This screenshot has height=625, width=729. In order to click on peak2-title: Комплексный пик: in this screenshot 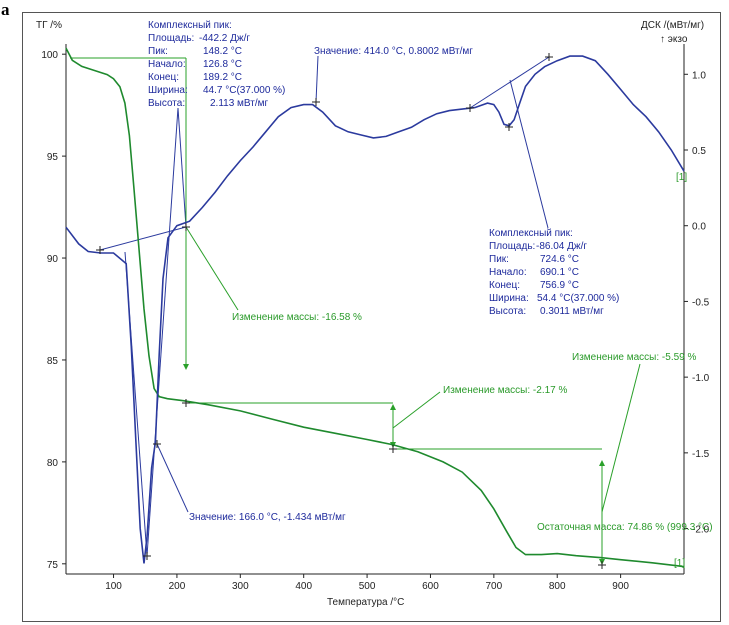, I will do `click(531, 233)`.